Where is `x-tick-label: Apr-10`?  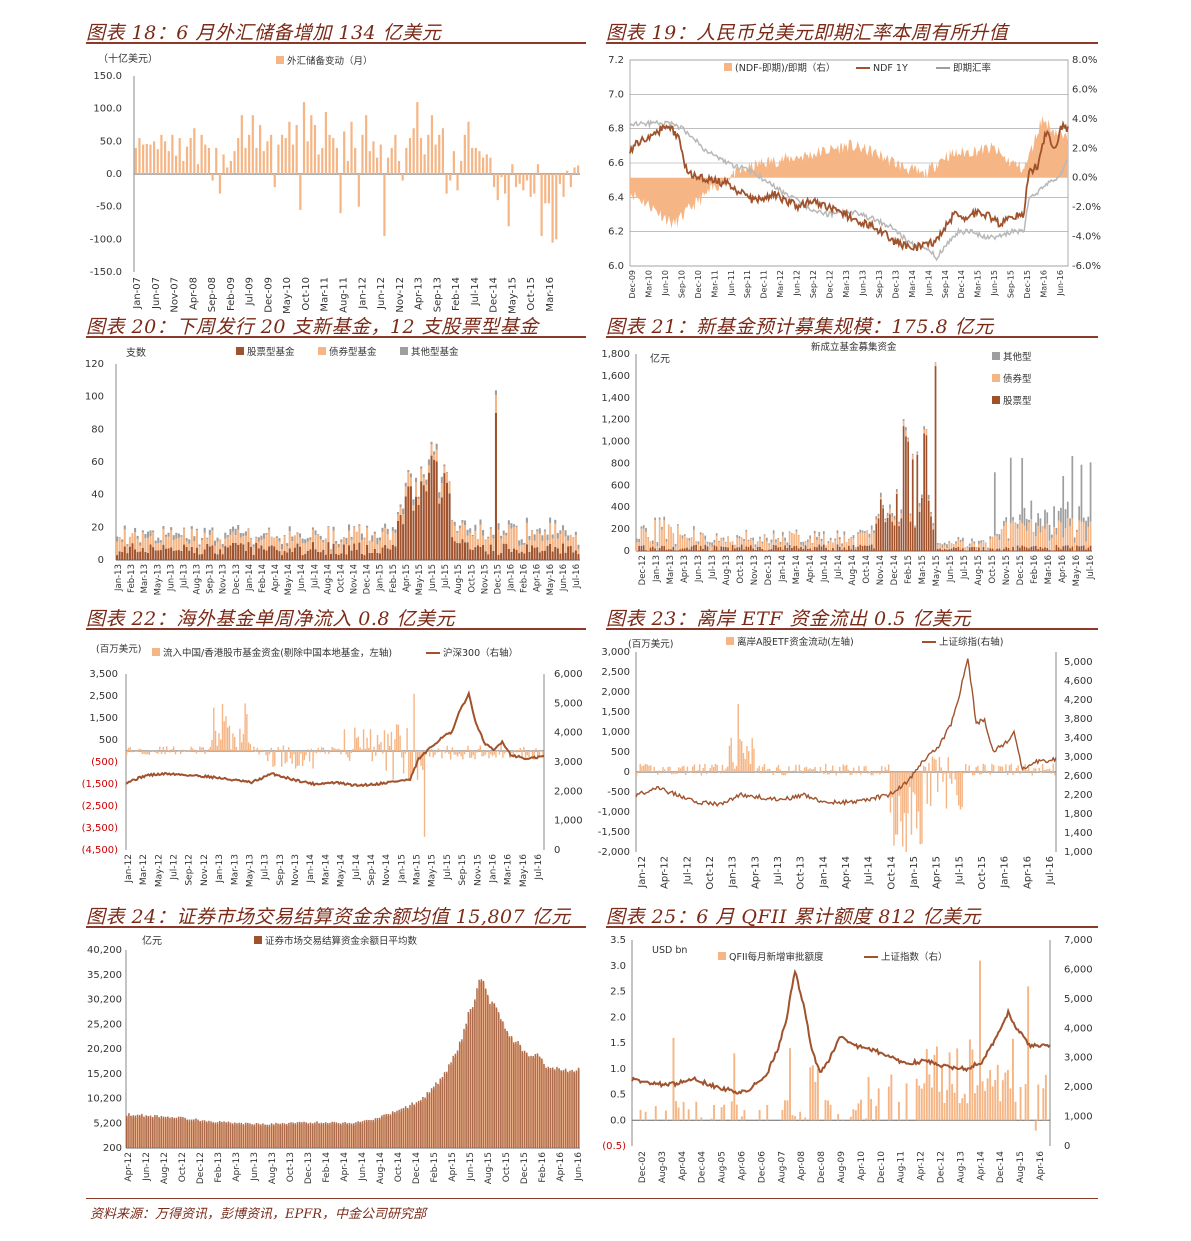 x-tick-label: Apr-10 is located at coordinates (862, 1166).